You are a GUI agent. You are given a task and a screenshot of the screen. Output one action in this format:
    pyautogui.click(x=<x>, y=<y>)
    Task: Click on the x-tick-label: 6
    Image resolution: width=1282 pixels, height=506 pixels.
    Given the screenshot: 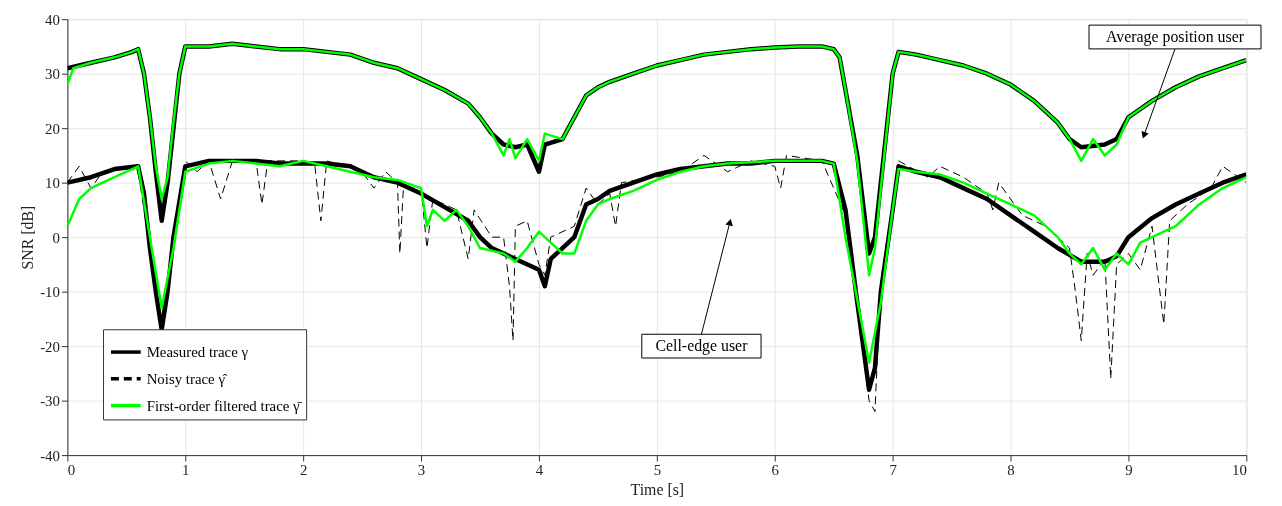 What is the action you would take?
    pyautogui.click(x=775, y=470)
    